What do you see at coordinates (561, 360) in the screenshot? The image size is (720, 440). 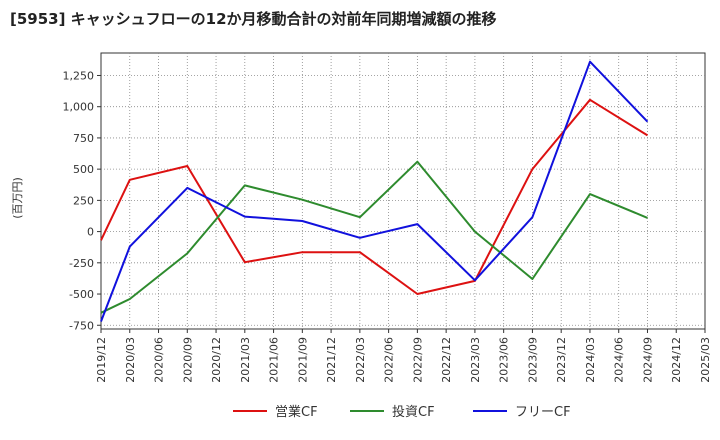 I see `x-tick-label: 2023/12` at bounding box center [561, 360].